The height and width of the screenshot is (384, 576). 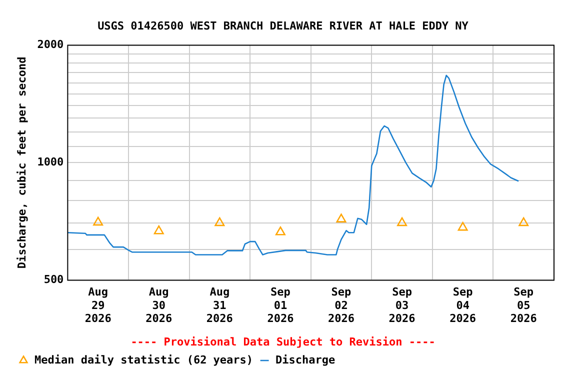 I want to click on x-tick-label: Sep 03 2026, so click(x=402, y=306).